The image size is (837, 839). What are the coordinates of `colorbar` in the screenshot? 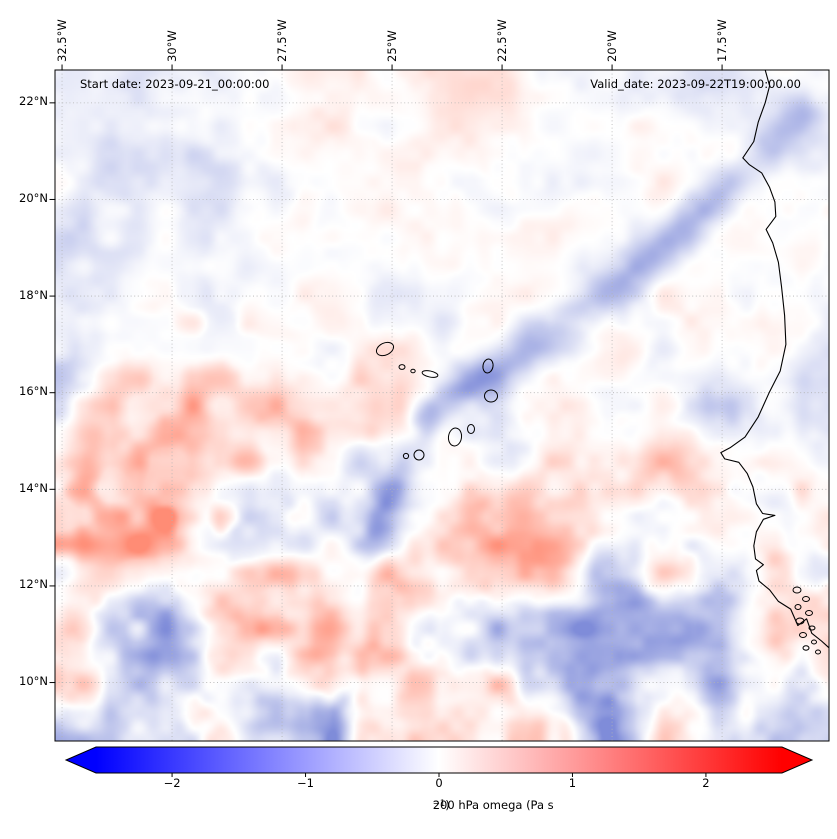 It's located at (439, 761).